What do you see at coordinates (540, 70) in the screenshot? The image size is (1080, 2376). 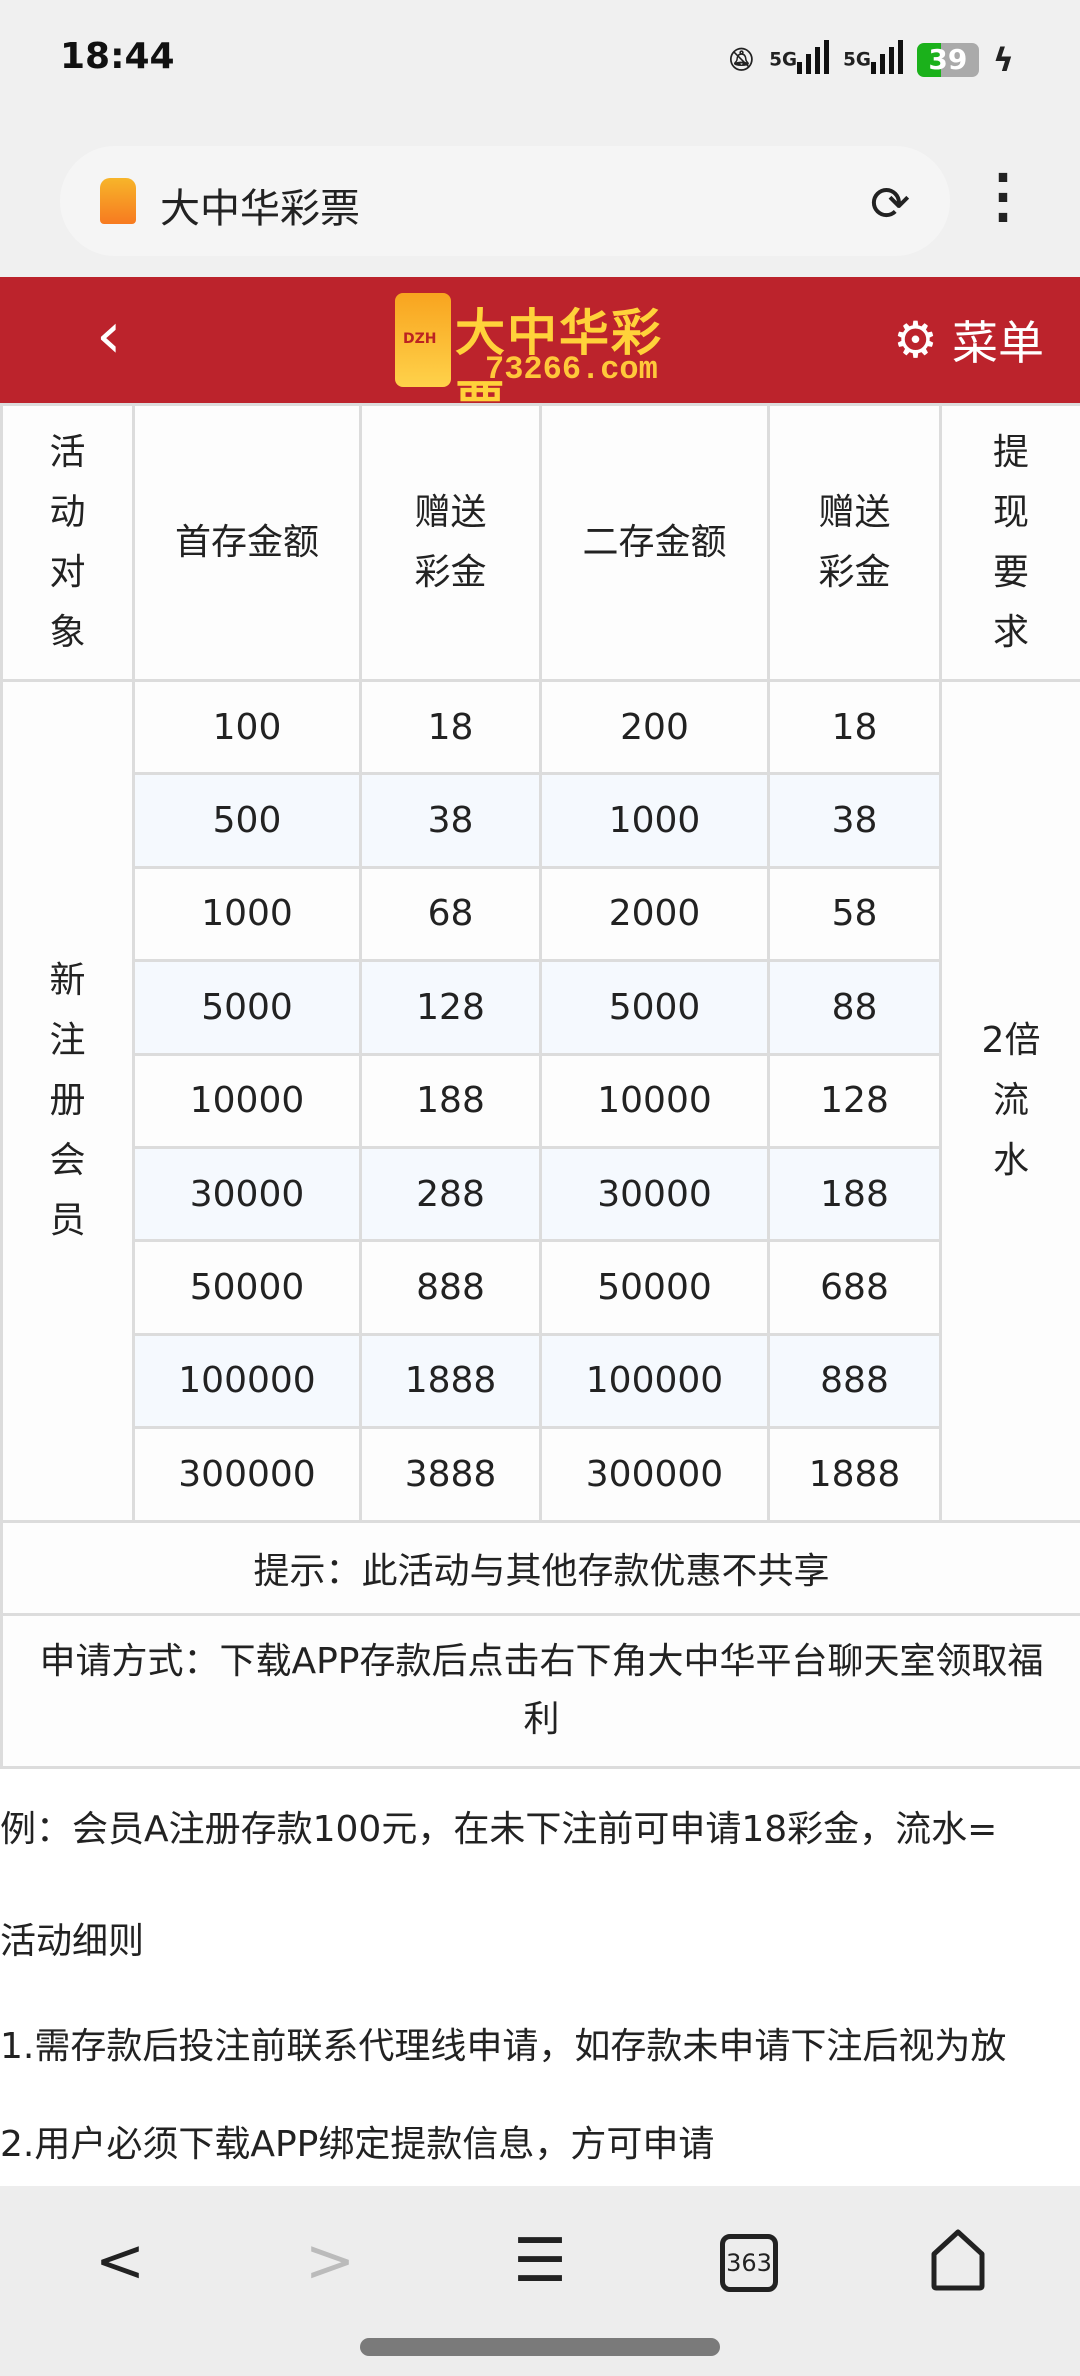 I see `status-bar: 18:44 🔕︎ 5G 5G 39 ϟ` at bounding box center [540, 70].